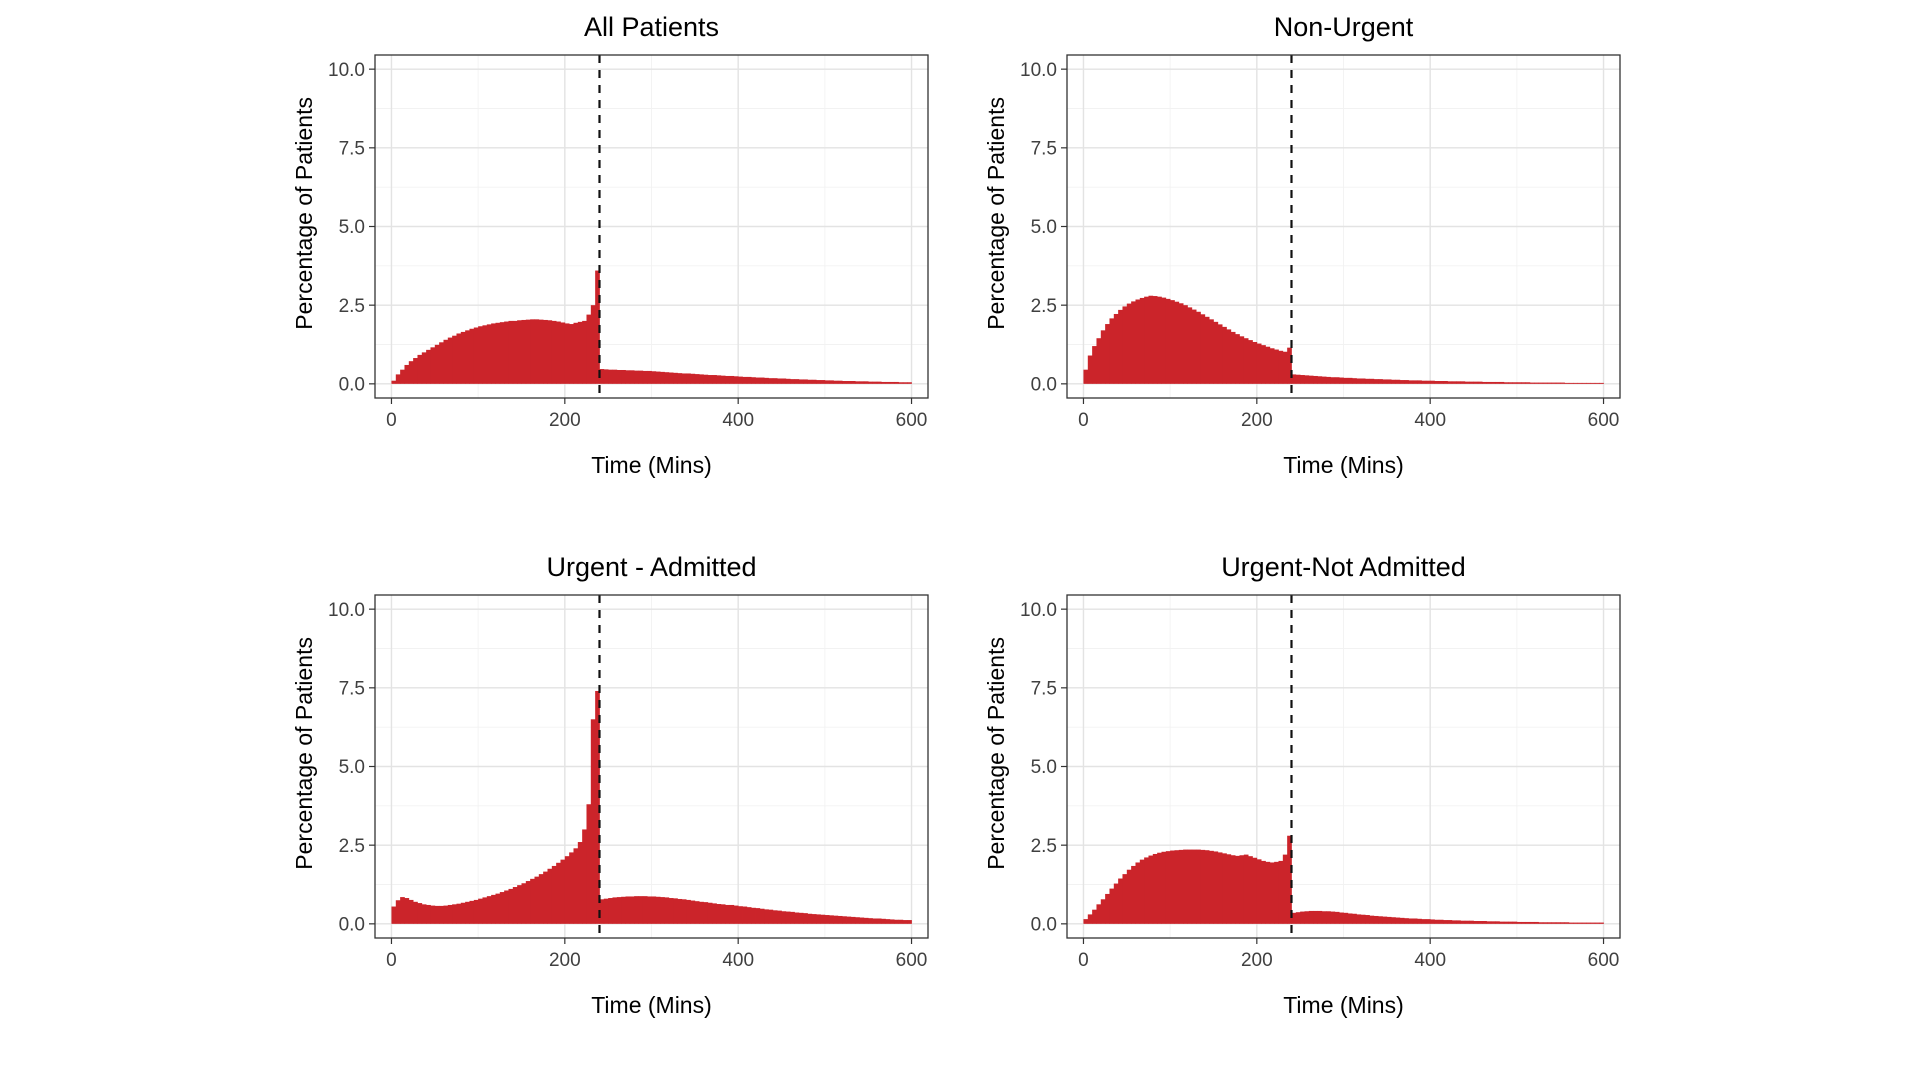 This screenshot has width=1920, height=1080. I want to click on histogram-plot-non-urgent: 0.0 2.5 5.0 7.5 10.0 0 200 400 600, so click(1320, 242).